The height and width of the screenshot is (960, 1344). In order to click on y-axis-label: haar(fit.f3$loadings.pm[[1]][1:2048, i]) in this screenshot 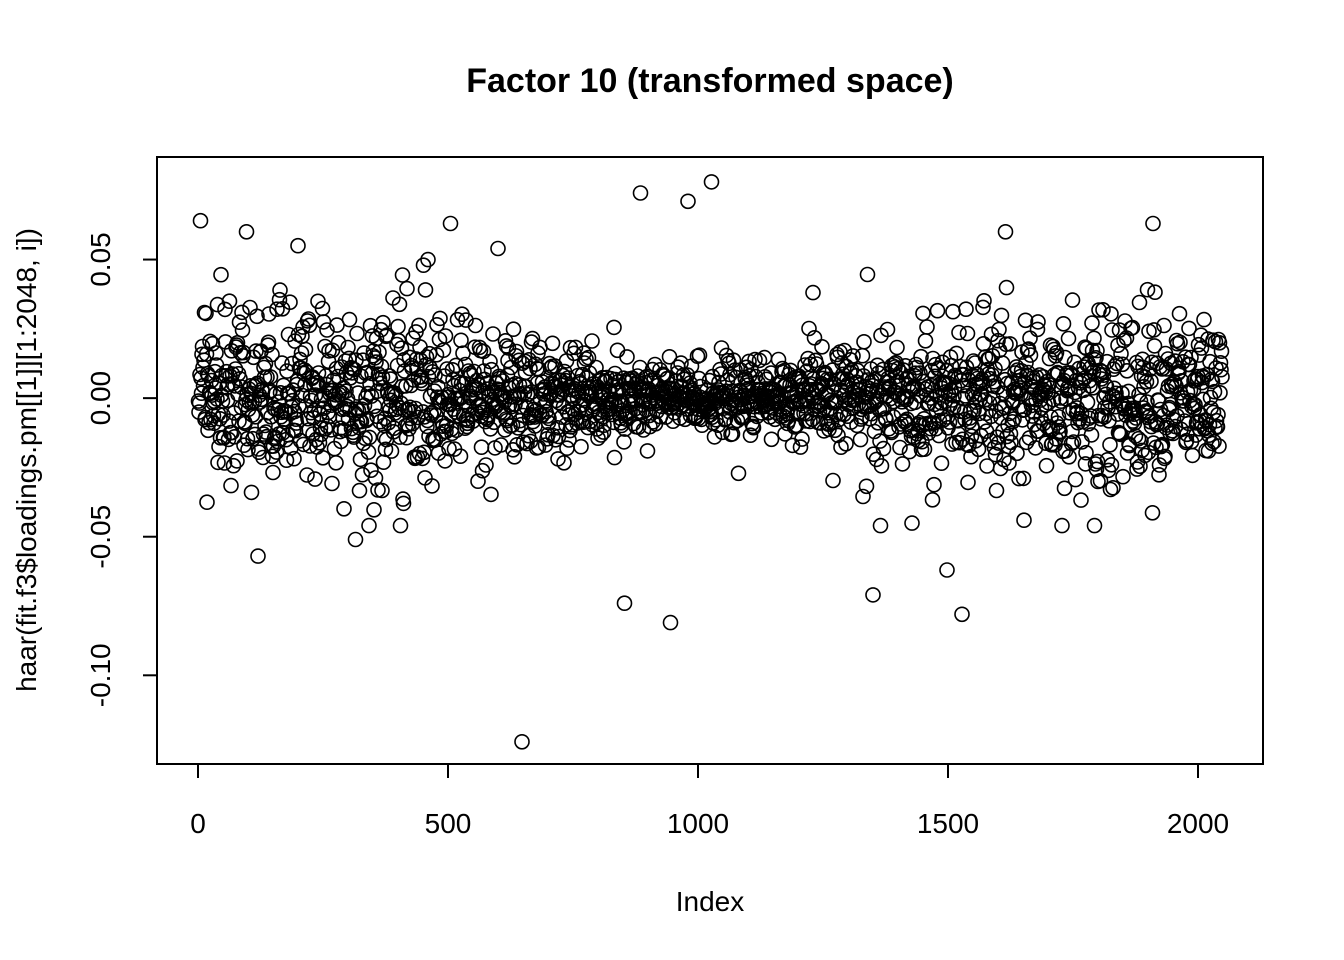, I will do `click(26, 460)`.